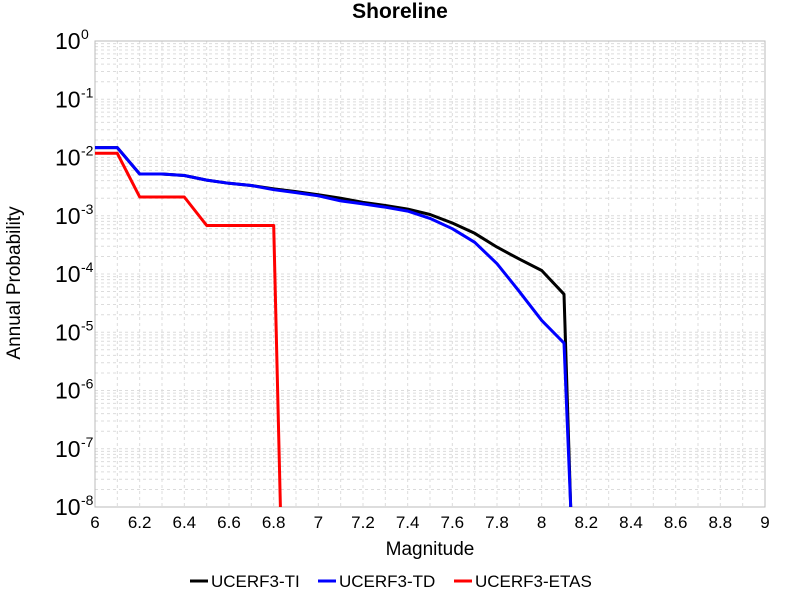  What do you see at coordinates (94, 522) in the screenshot?
I see `x-tick-label: 6` at bounding box center [94, 522].